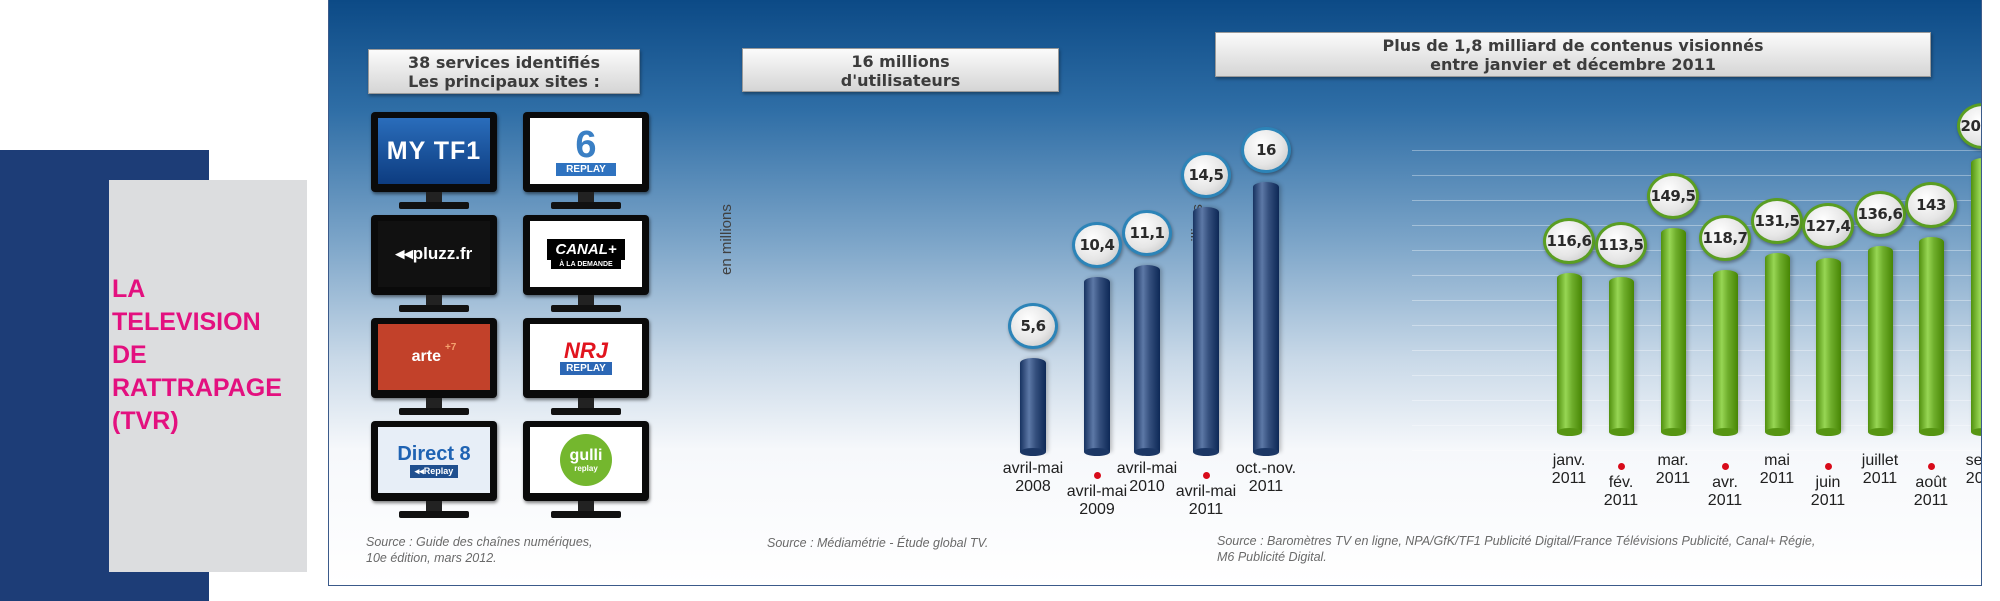 The width and height of the screenshot is (2000, 601). Describe the element at coordinates (1621, 482) in the screenshot. I see `views-category-label-line: fév.` at that location.